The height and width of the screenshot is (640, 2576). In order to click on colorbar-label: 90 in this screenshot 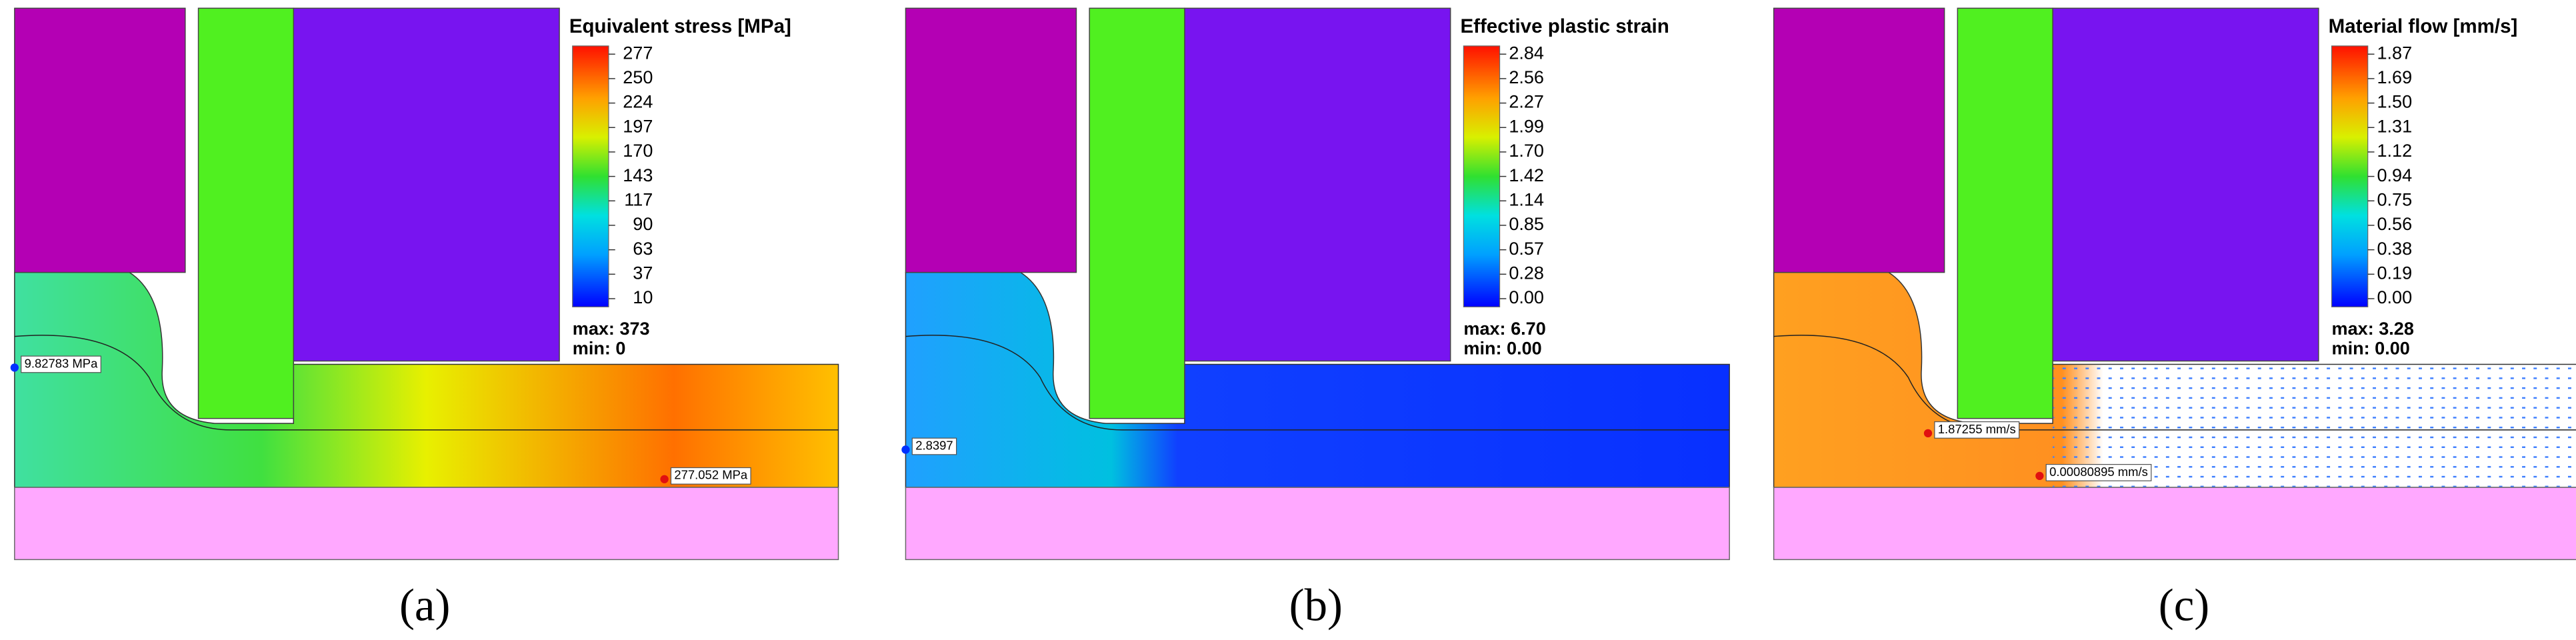, I will do `click(643, 223)`.